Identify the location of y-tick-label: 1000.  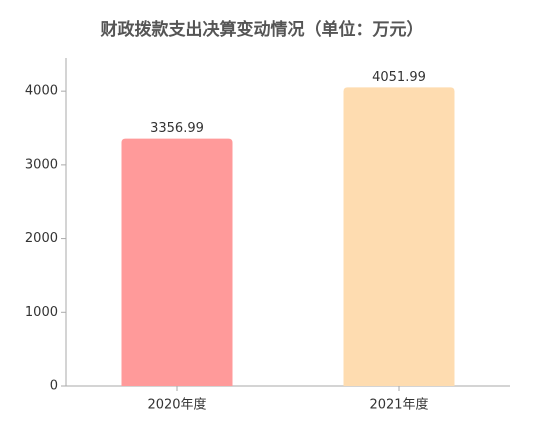
(41, 312).